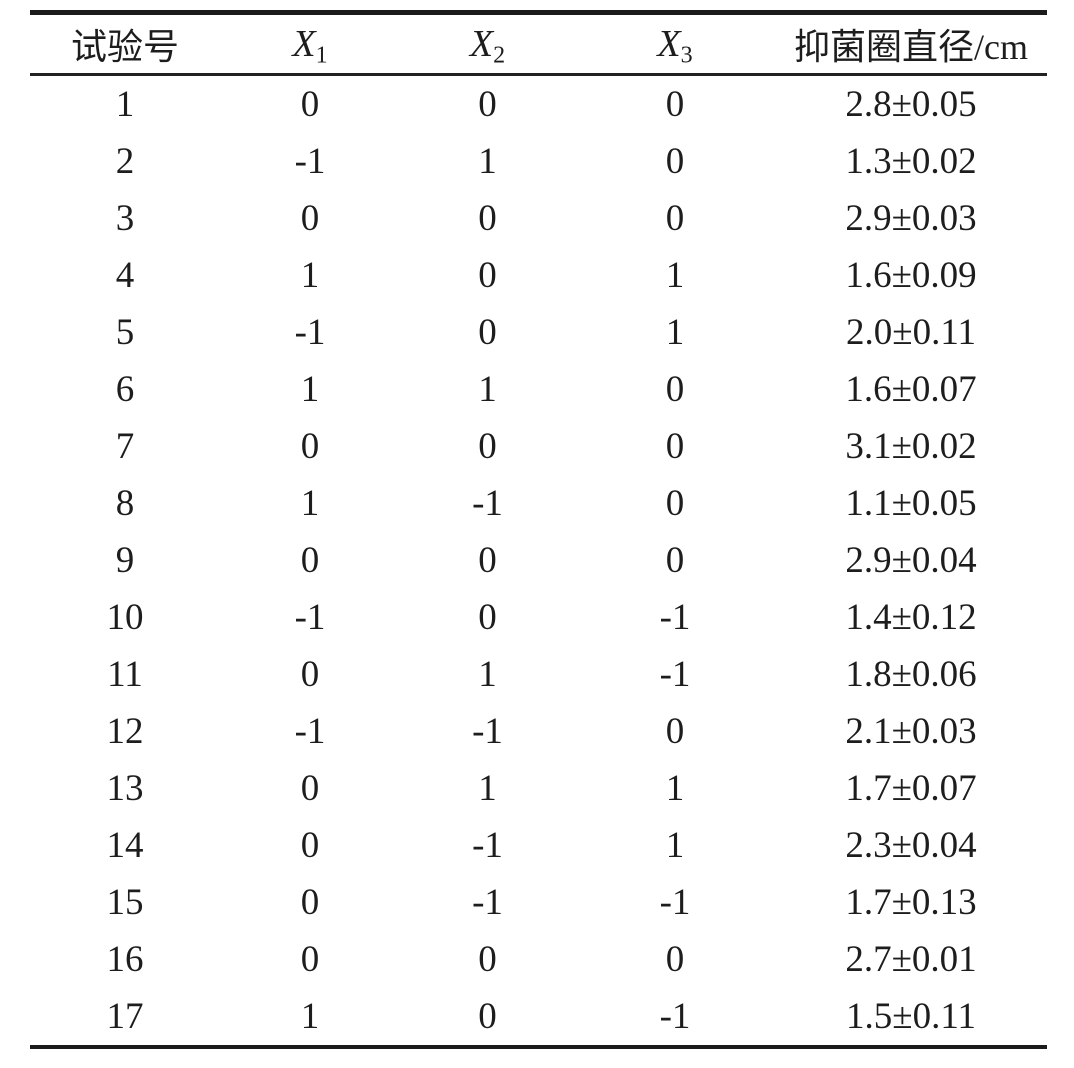 This screenshot has width=1074, height=1068. Describe the element at coordinates (538, 104) in the screenshot. I see `table-row: 1 0 0 0 2.8±0.05` at that location.